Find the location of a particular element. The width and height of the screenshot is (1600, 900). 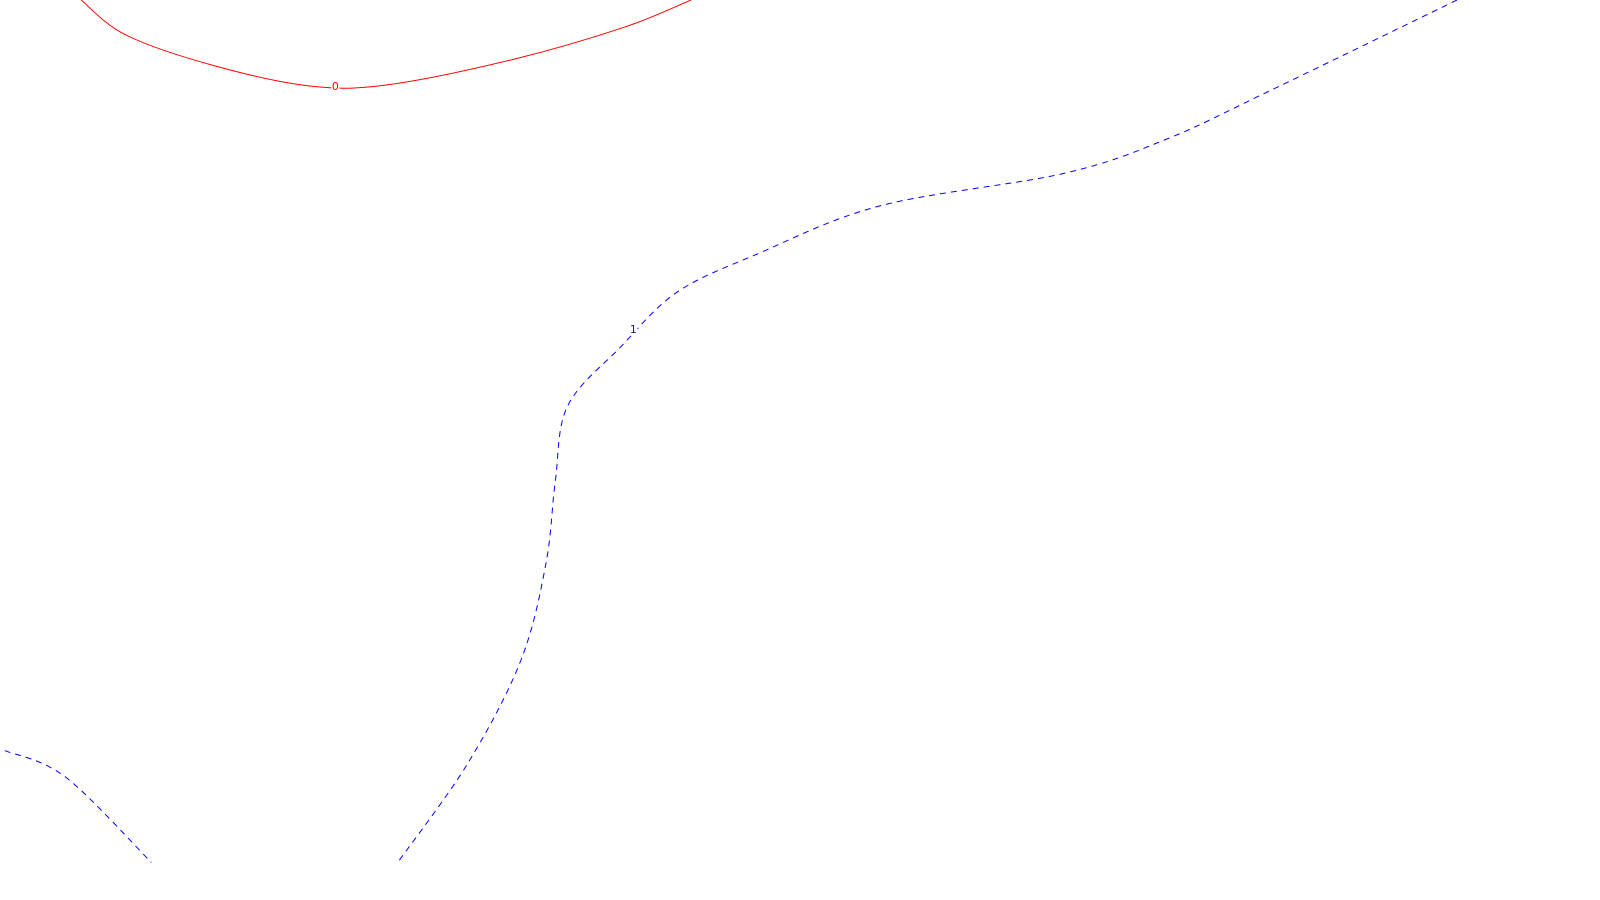

contour-label-level-1: 1 is located at coordinates (633, 329).